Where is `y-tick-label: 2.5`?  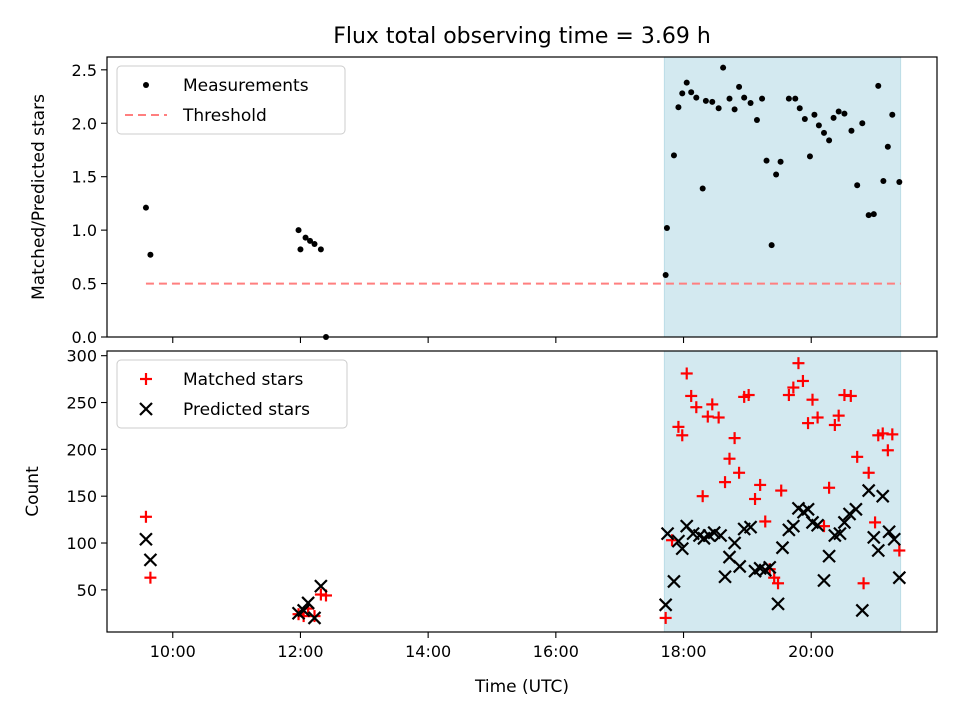
y-tick-label: 2.5 is located at coordinates (84, 70).